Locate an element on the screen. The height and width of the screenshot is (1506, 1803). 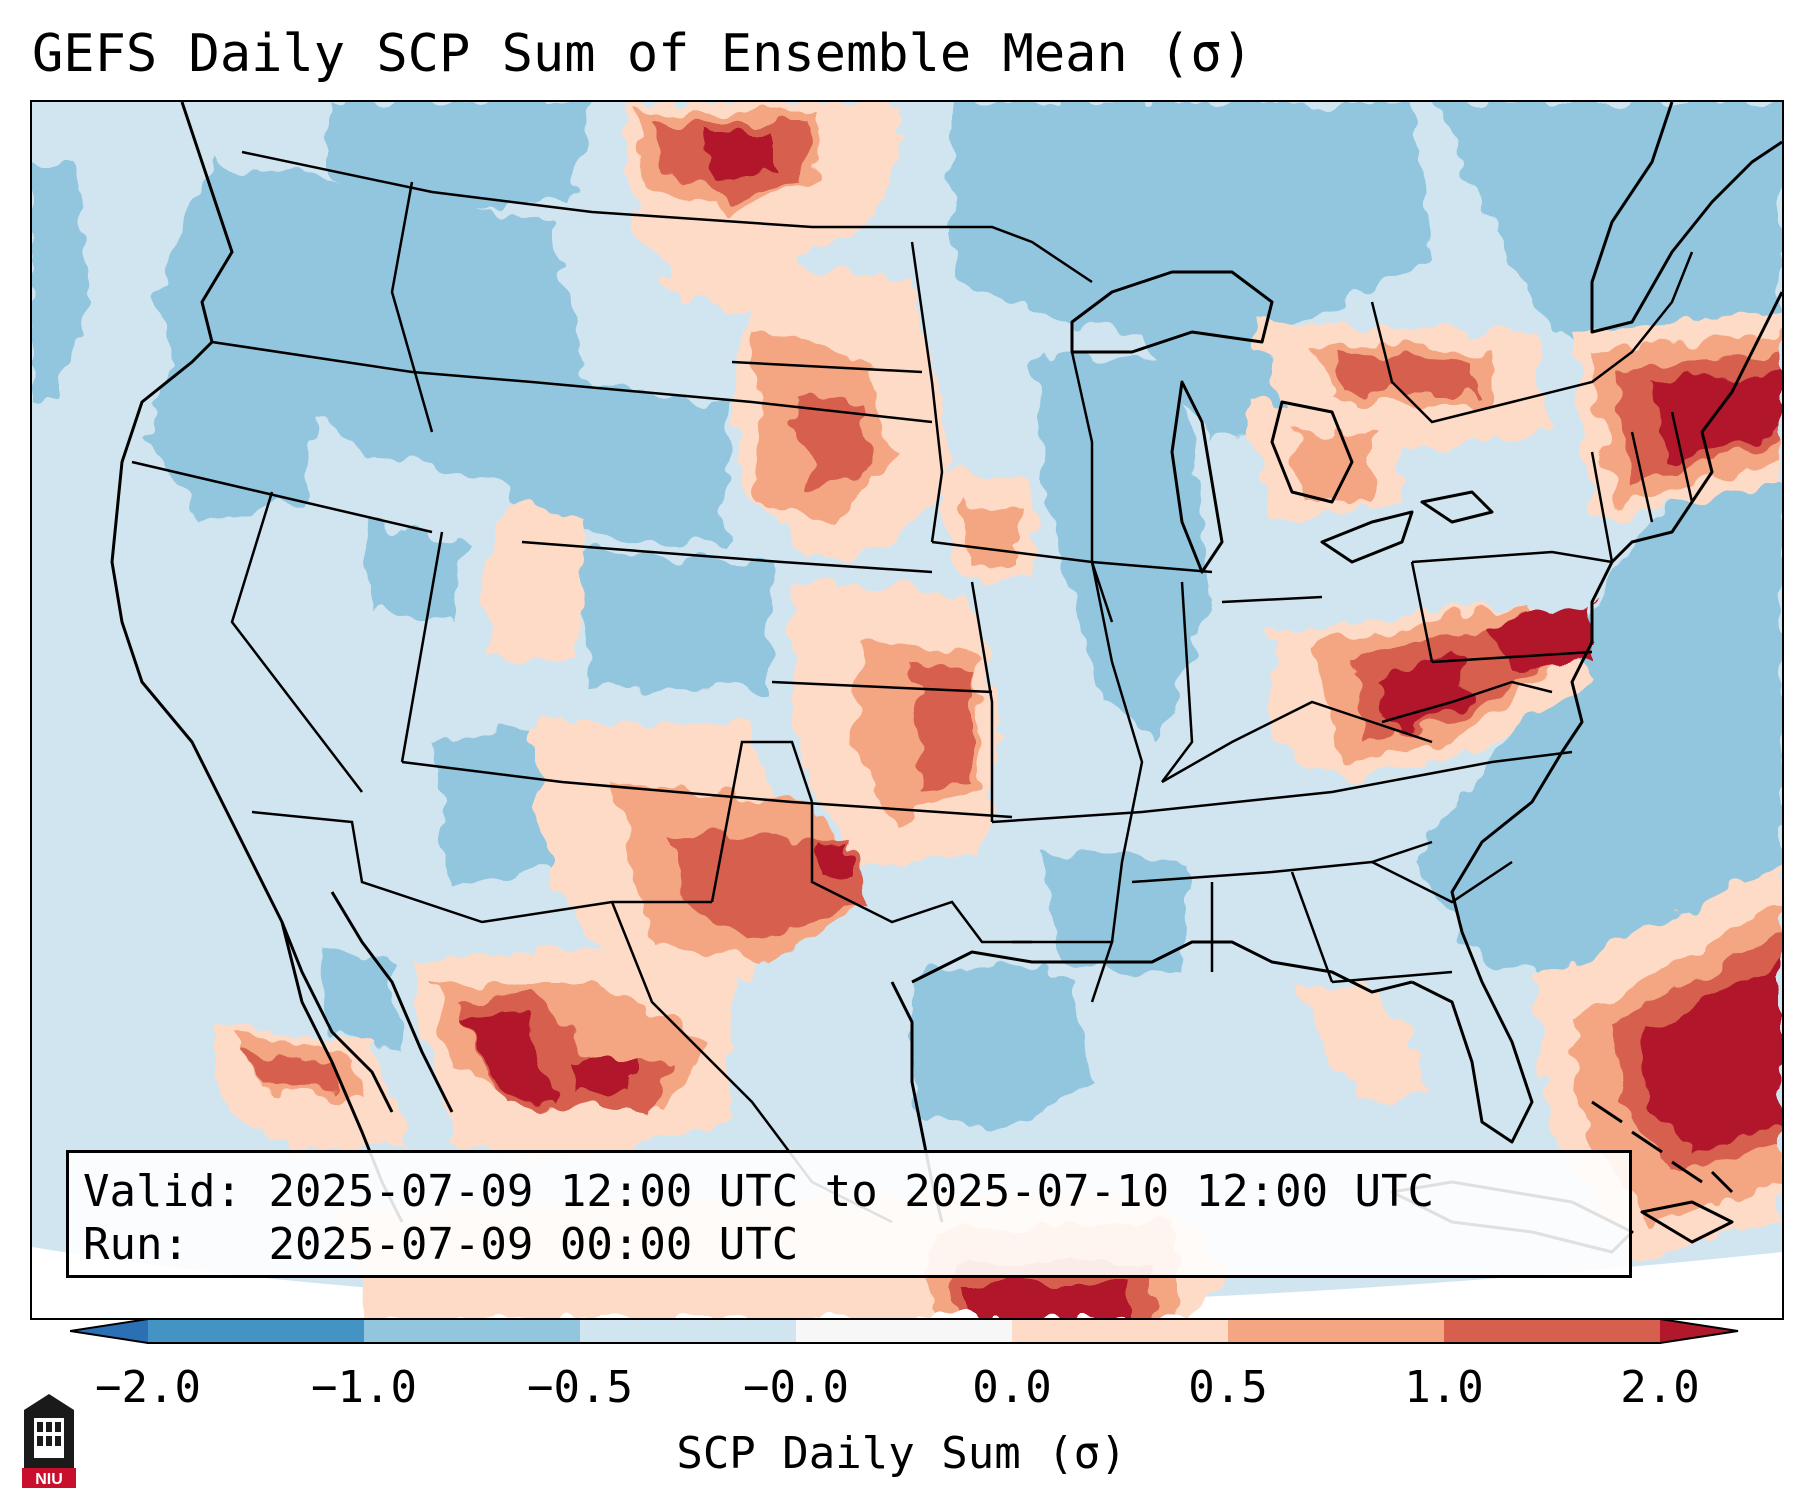
colorbar-tick-label: 0.5 is located at coordinates (1228, 1387).